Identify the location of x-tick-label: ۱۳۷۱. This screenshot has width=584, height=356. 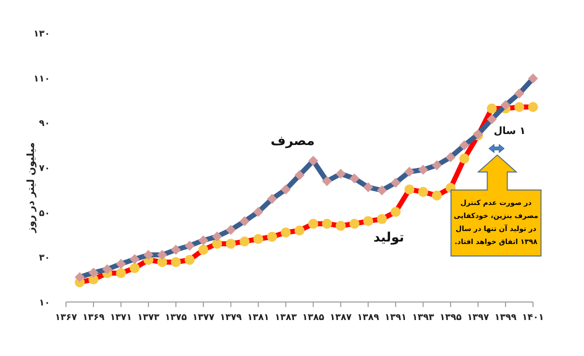
(121, 318).